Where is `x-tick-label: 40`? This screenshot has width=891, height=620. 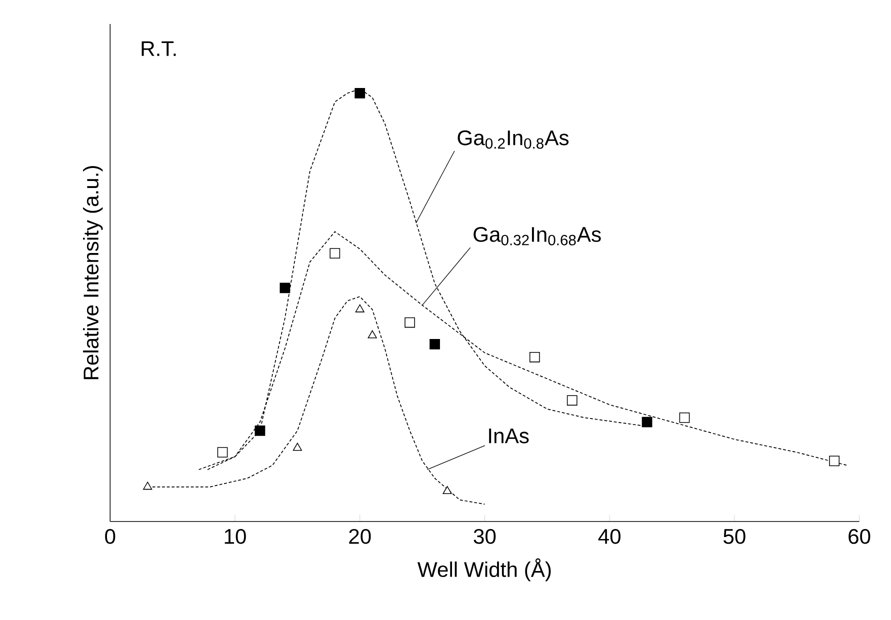 x-tick-label: 40 is located at coordinates (609, 536).